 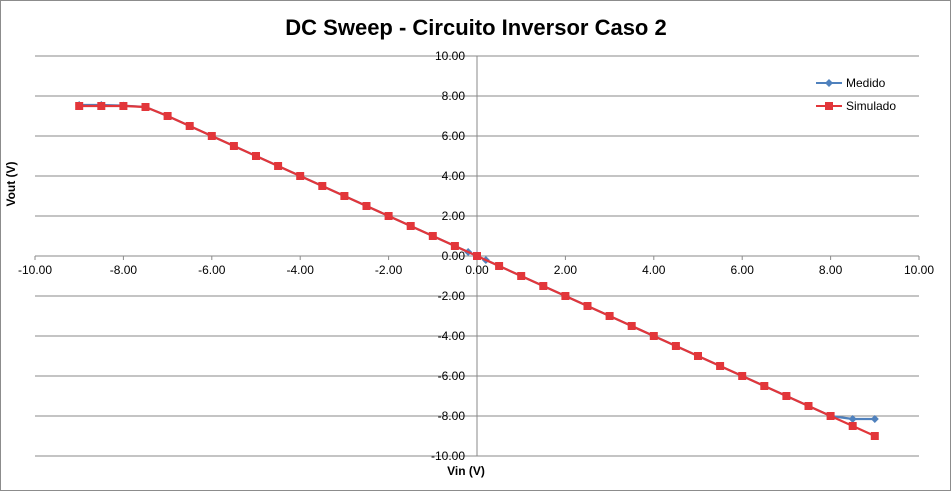 I want to click on x-tick-label: 2.00, so click(x=566, y=270).